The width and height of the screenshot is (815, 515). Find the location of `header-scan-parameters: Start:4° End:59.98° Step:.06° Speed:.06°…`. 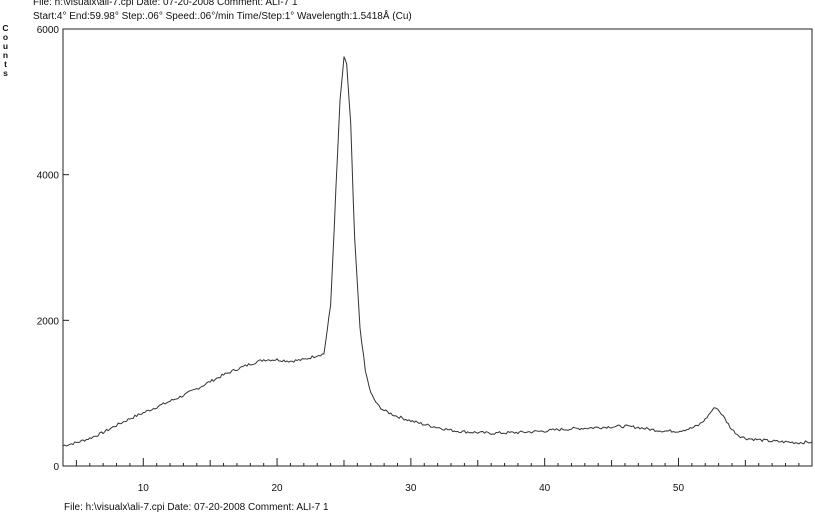

header-scan-parameters: Start:4° End:59.98° Step:.06° Speed:.06°… is located at coordinates (222, 16).